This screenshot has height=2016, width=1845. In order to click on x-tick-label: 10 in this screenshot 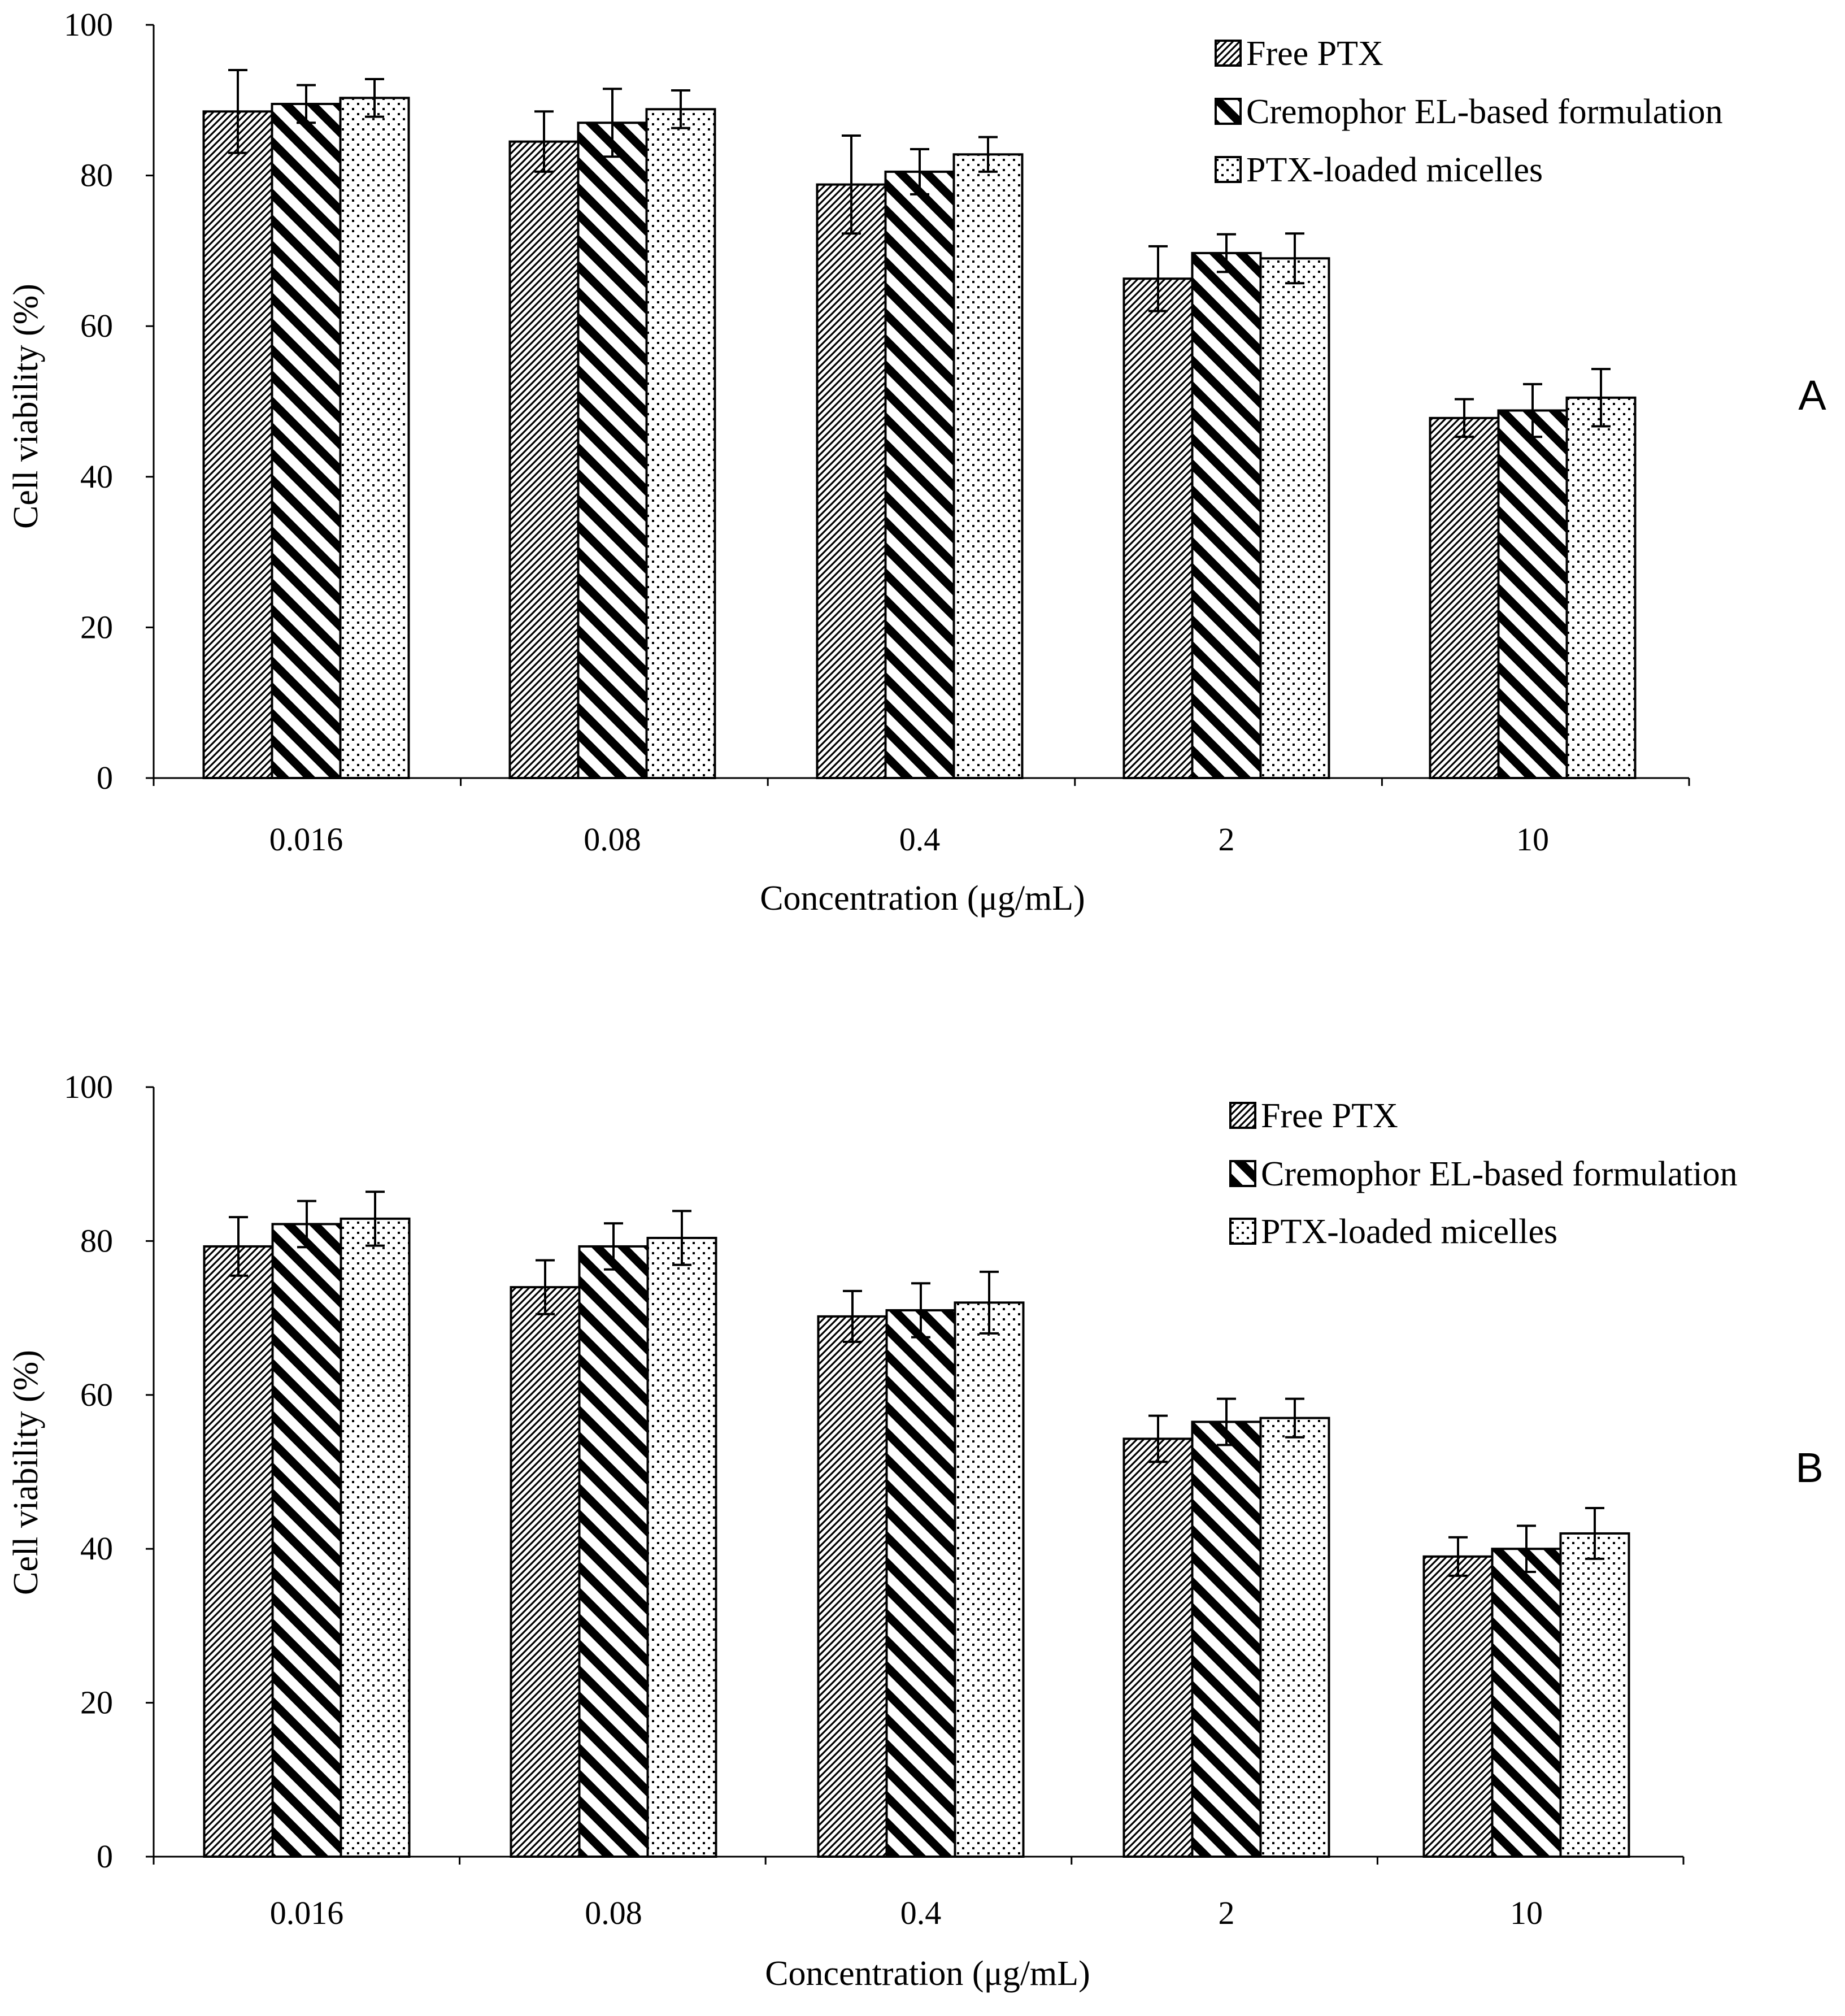, I will do `click(1532, 839)`.